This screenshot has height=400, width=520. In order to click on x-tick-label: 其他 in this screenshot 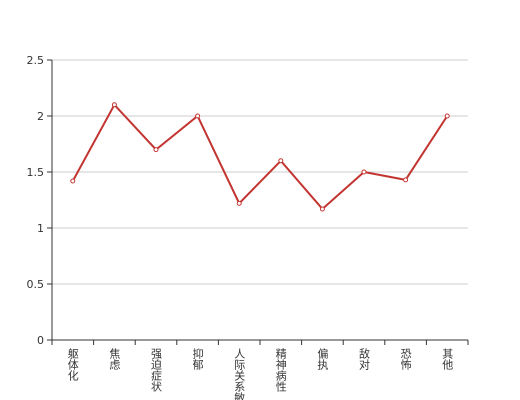, I will do `click(447, 359)`.